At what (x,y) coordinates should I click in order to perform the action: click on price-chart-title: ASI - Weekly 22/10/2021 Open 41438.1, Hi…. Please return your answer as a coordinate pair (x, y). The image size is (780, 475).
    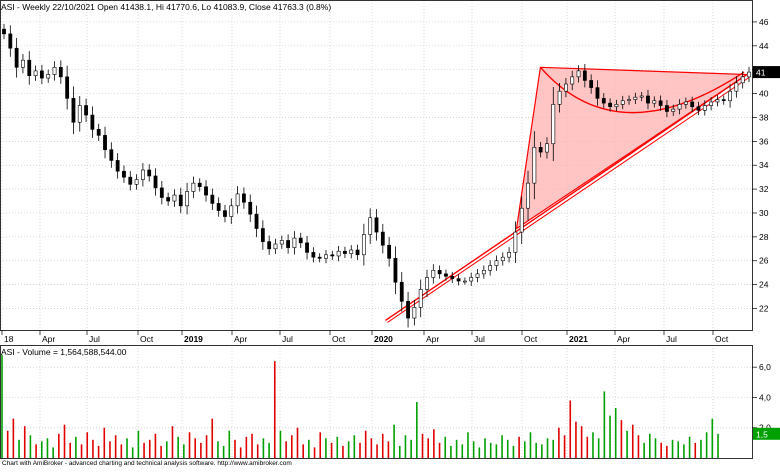
    Looking at the image, I should click on (166, 7).